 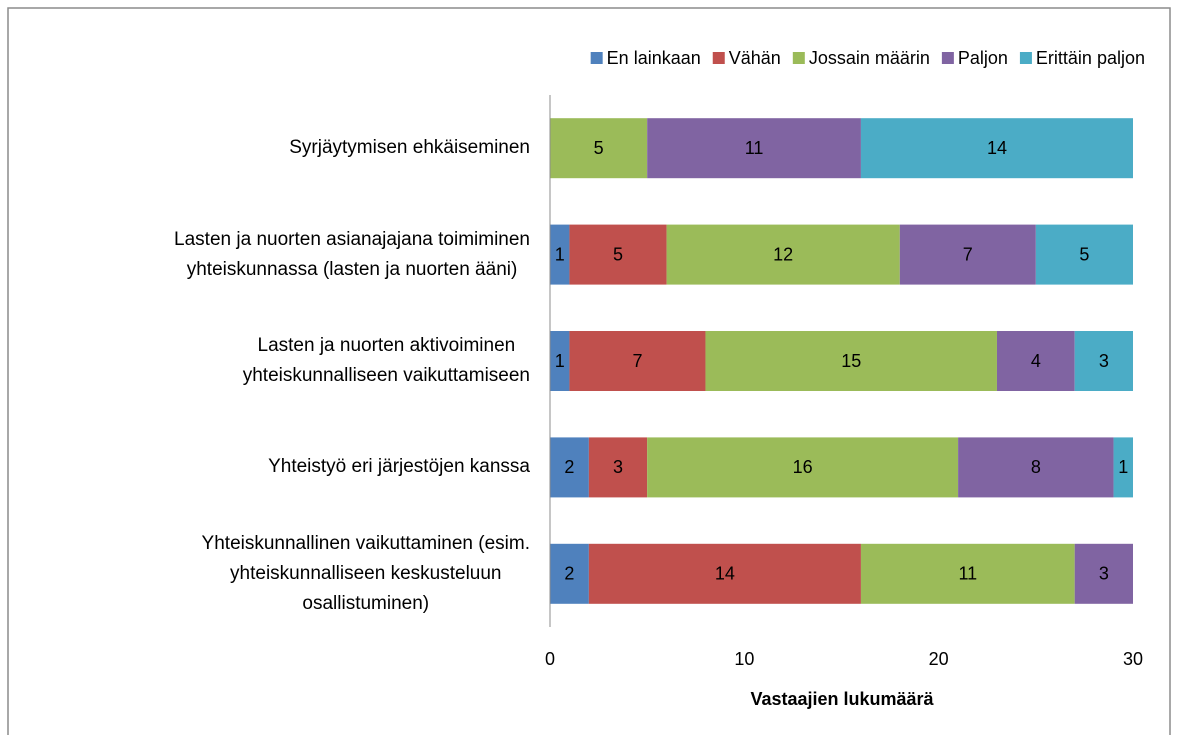 What do you see at coordinates (1133, 659) in the screenshot?
I see `x-tick-label: 30` at bounding box center [1133, 659].